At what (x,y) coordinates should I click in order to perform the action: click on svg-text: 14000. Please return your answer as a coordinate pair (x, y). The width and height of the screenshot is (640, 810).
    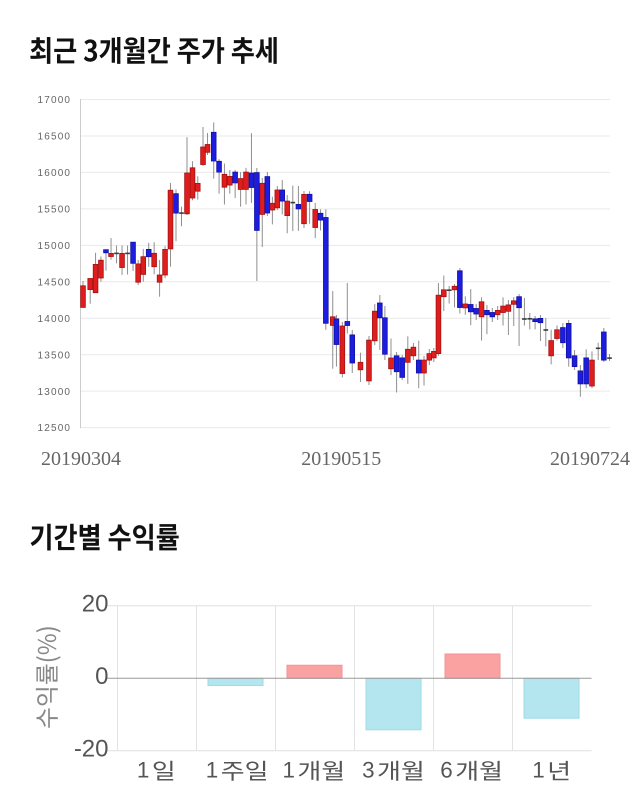
    Looking at the image, I should click on (54, 319).